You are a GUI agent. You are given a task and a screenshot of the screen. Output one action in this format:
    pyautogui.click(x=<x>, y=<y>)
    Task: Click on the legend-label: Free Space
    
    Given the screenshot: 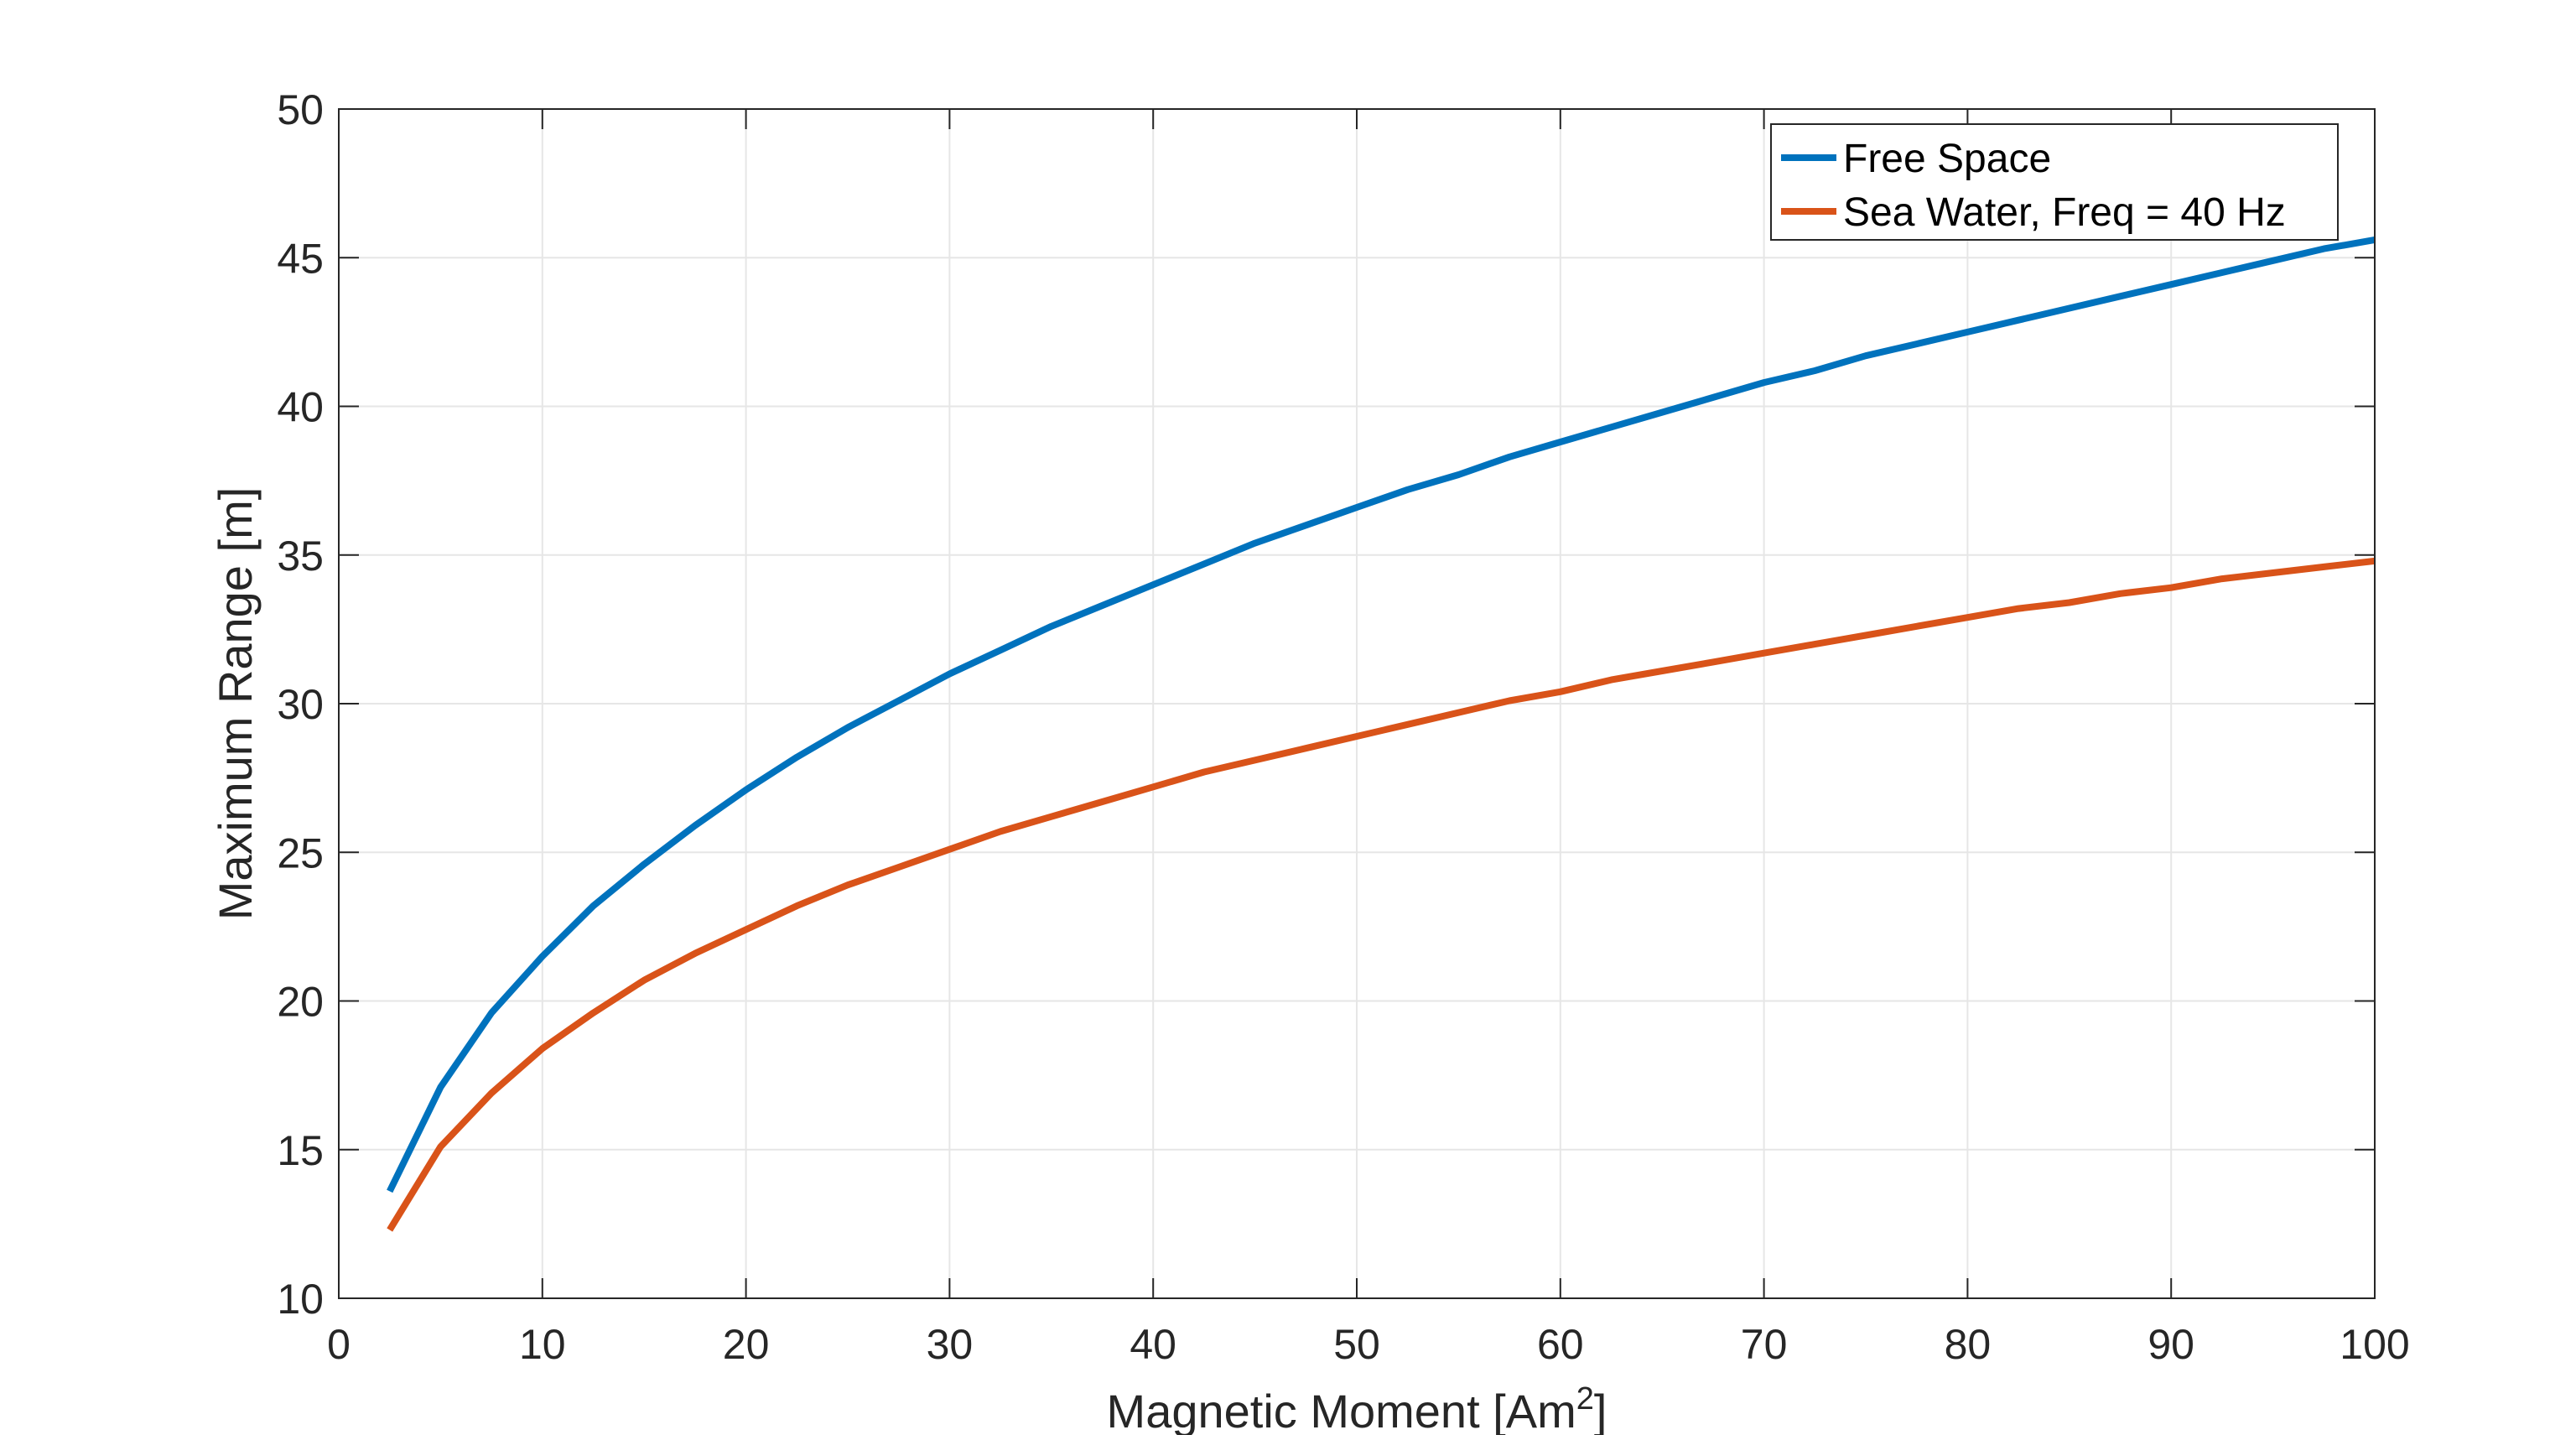 What is the action you would take?
    pyautogui.click(x=1947, y=159)
    